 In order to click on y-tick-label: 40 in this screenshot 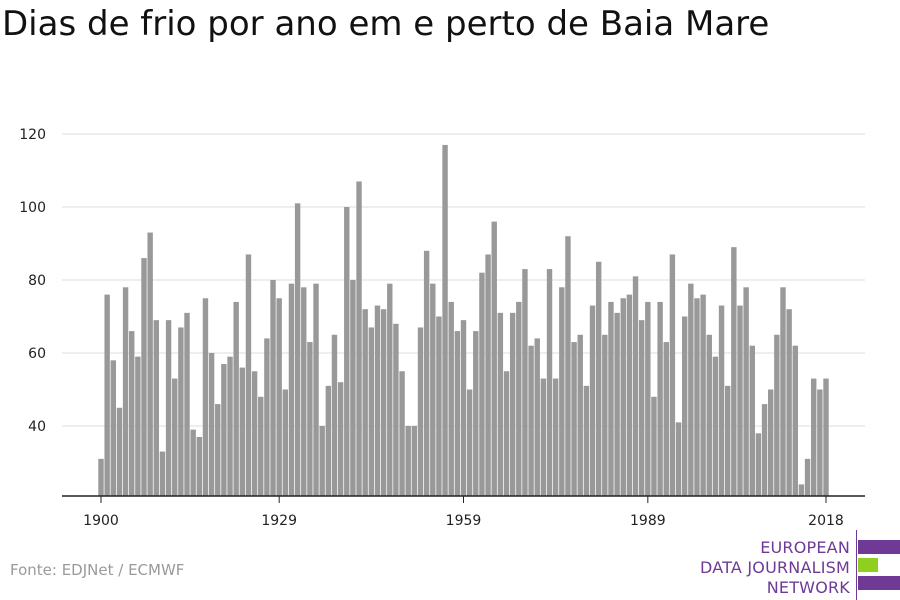, I will do `click(37, 427)`.